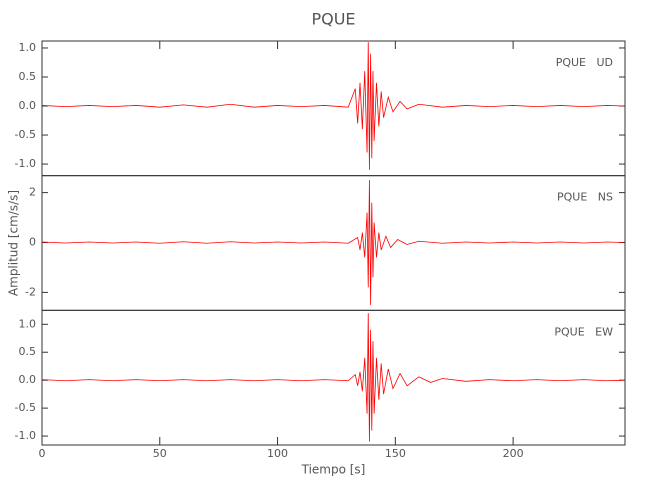 This screenshot has width=650, height=500. What do you see at coordinates (160, 453) in the screenshot?
I see `x-tick-label: 50` at bounding box center [160, 453].